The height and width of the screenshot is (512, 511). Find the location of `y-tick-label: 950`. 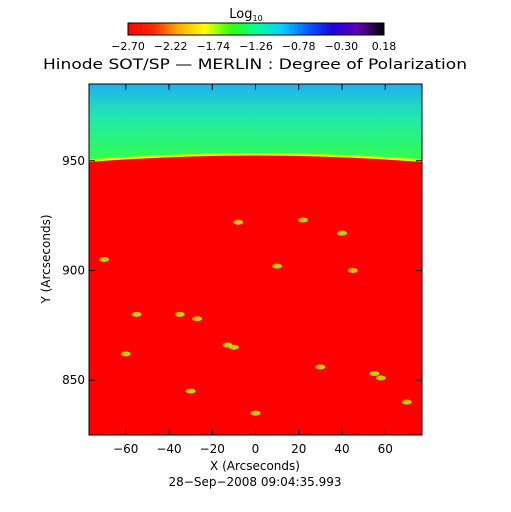

y-tick-label: 950 is located at coordinates (73, 161).